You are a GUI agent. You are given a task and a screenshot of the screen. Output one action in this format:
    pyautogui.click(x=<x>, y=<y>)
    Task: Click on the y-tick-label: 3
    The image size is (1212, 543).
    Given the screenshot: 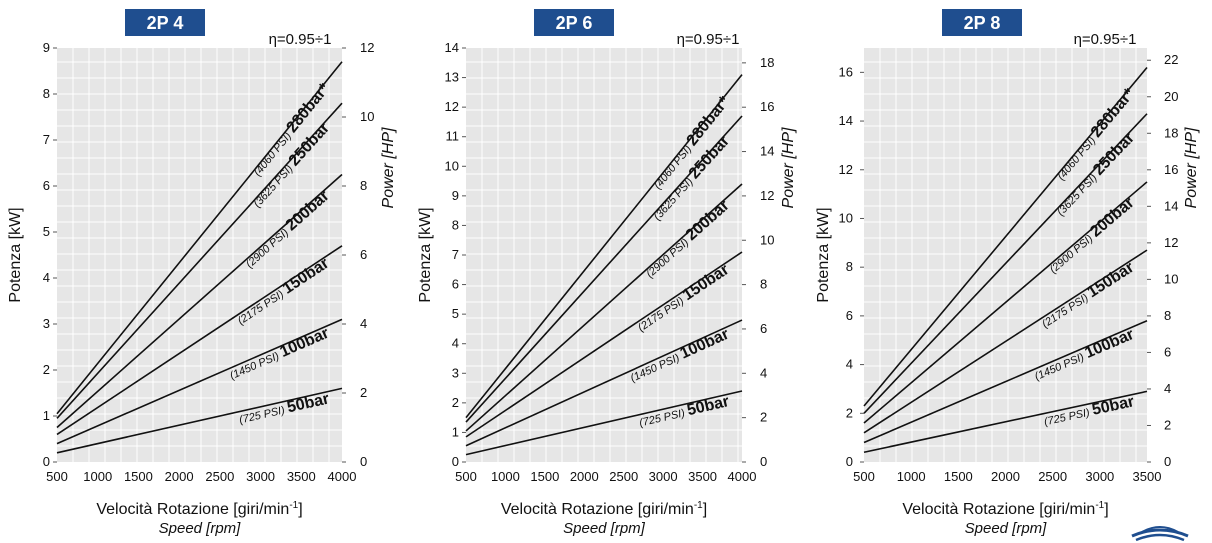 What is the action you would take?
    pyautogui.click(x=46, y=323)
    